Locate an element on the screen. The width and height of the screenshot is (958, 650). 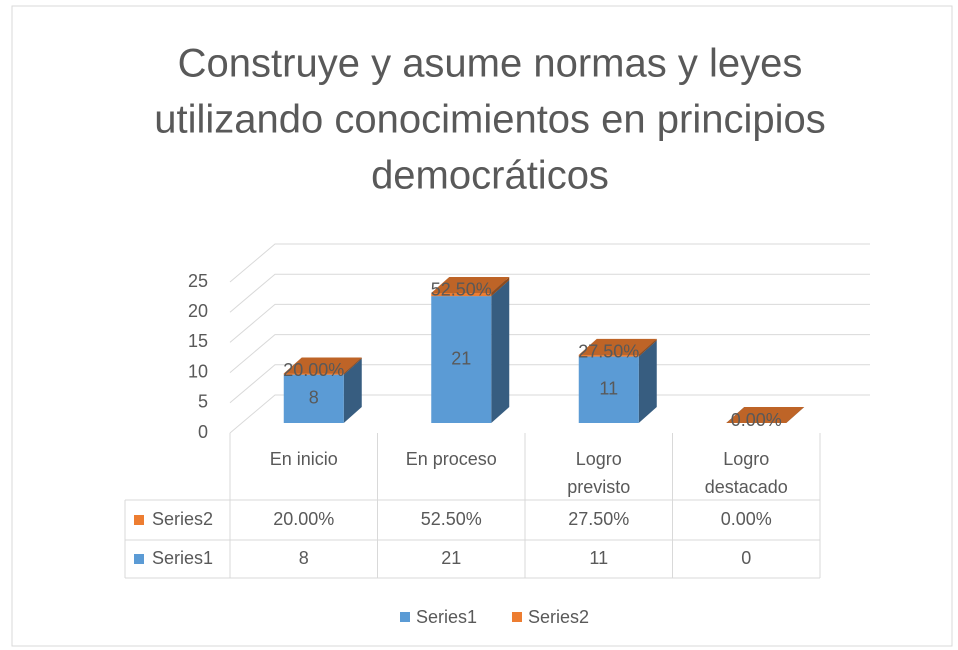
data-label: 52.50% is located at coordinates (461, 290).